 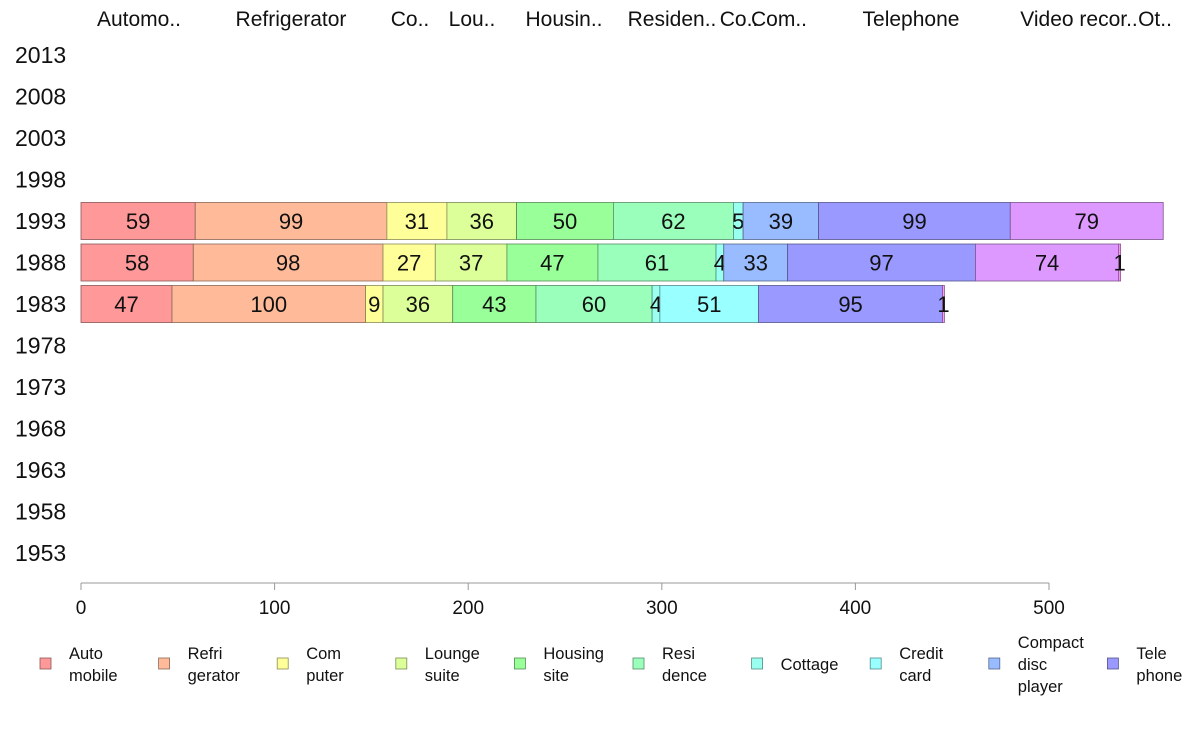 I want to click on bar-value-label: 43, so click(x=494, y=304).